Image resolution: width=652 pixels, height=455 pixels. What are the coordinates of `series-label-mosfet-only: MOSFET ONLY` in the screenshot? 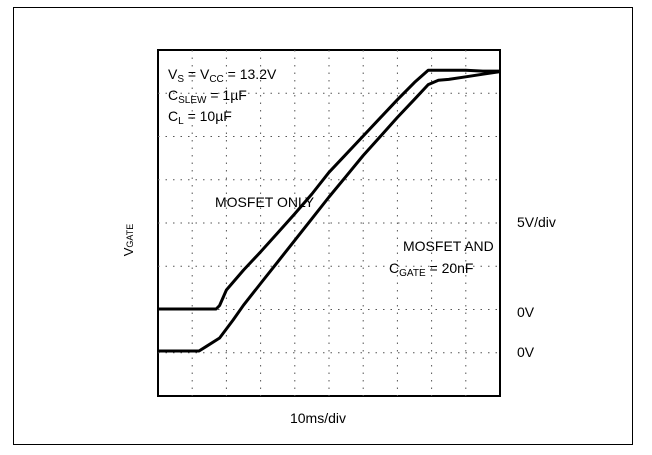 It's located at (265, 202).